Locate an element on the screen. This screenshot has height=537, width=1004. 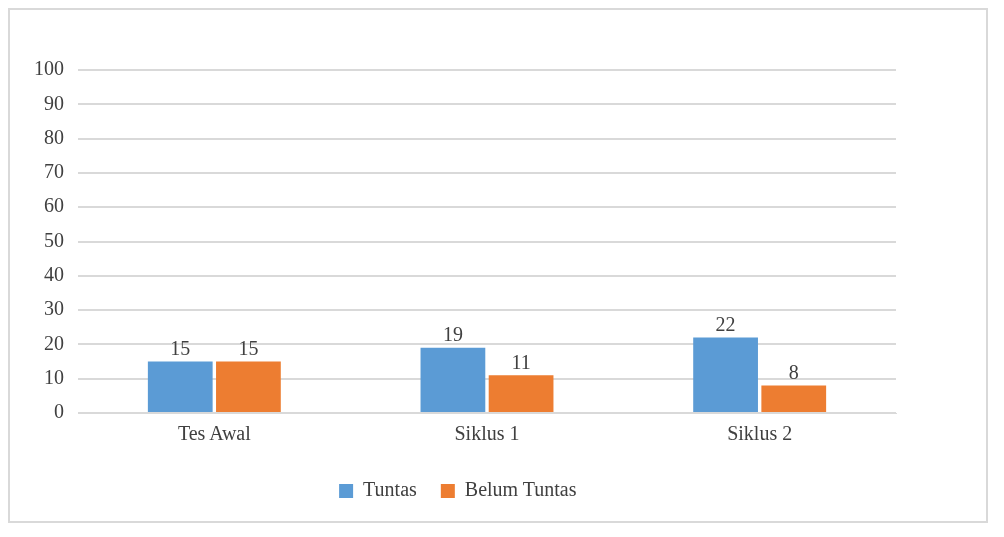
data-label: 22 is located at coordinates (725, 323).